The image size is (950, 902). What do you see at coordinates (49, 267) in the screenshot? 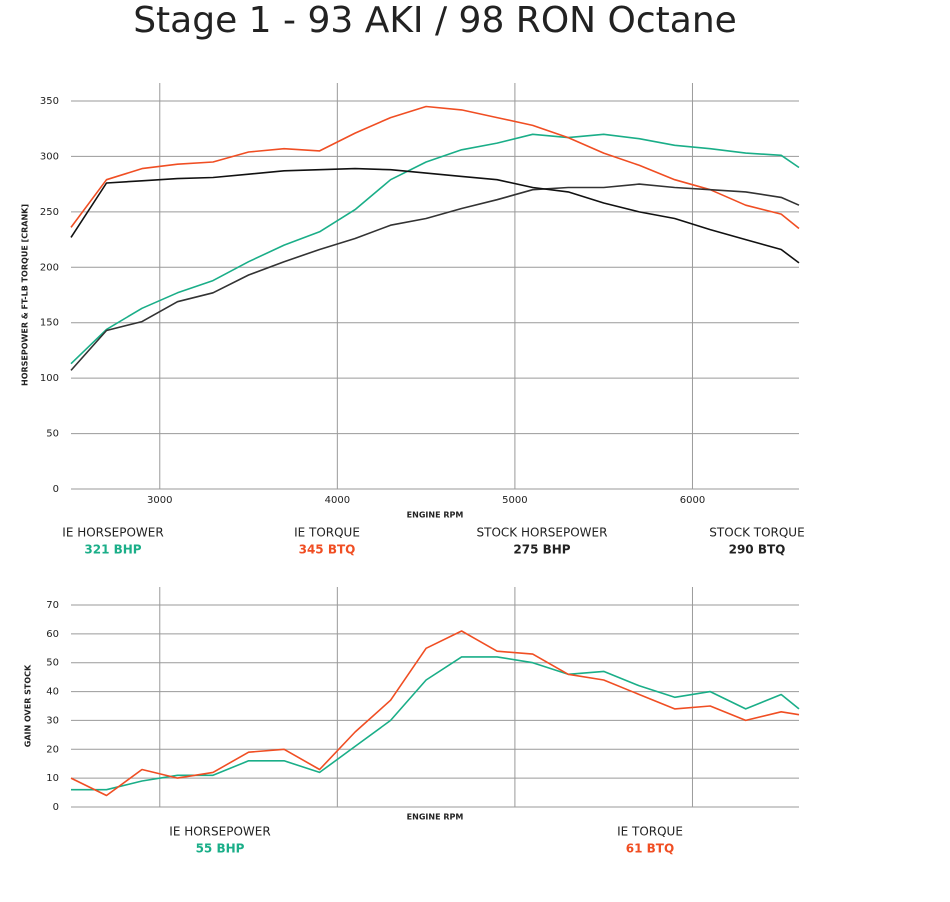
I see `y-tick-label: 200` at bounding box center [49, 267].